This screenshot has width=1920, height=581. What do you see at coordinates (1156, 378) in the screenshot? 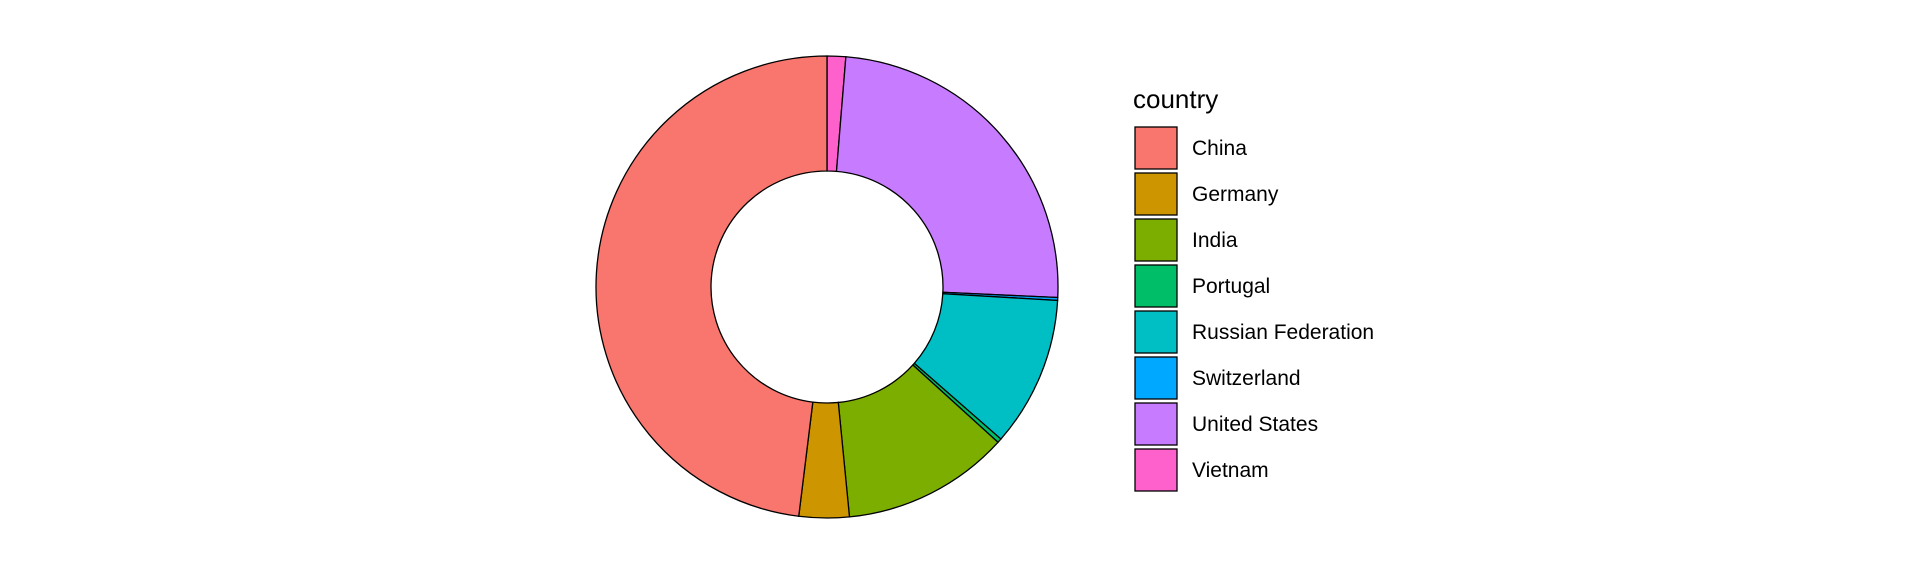
I see `legend-key-switzerland` at bounding box center [1156, 378].